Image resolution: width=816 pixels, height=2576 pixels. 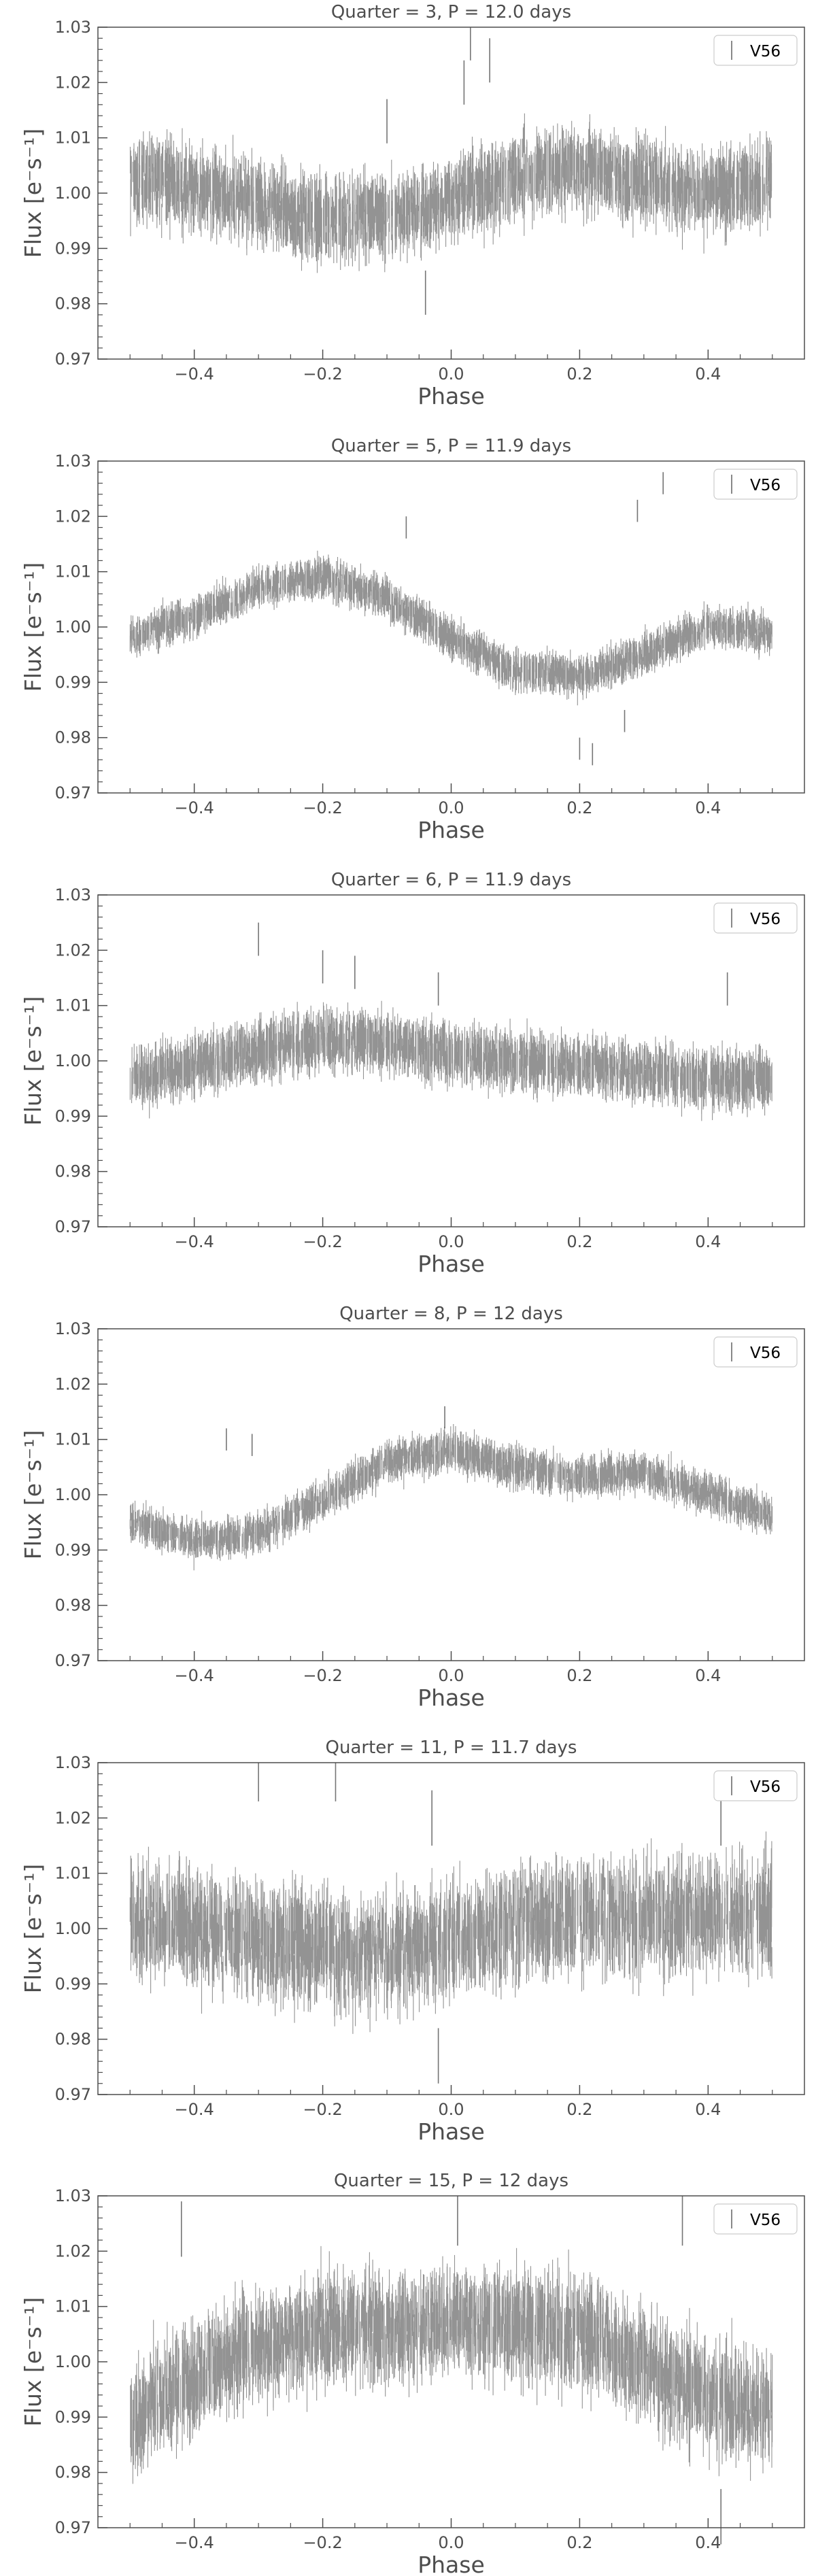 I want to click on panel-title: Quarter = 8, P = 12 days, so click(x=451, y=1314).